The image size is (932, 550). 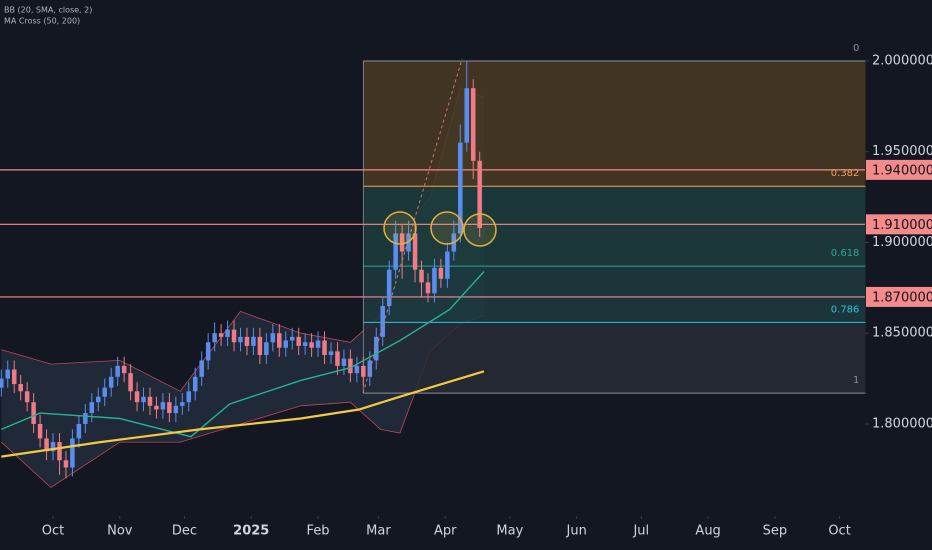 What do you see at coordinates (251, 531) in the screenshot?
I see `x-tick-label: 2025` at bounding box center [251, 531].